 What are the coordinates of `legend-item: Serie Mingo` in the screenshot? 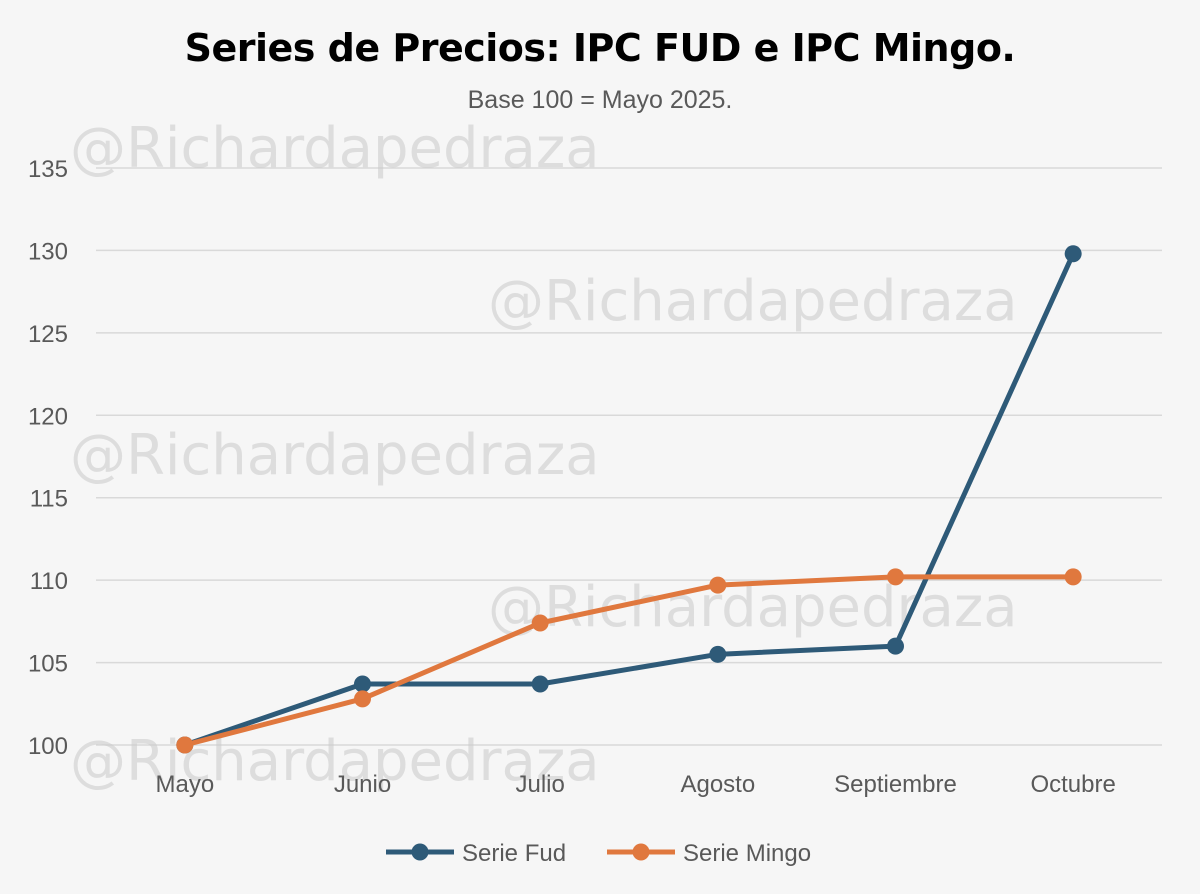 It's located at (709, 853).